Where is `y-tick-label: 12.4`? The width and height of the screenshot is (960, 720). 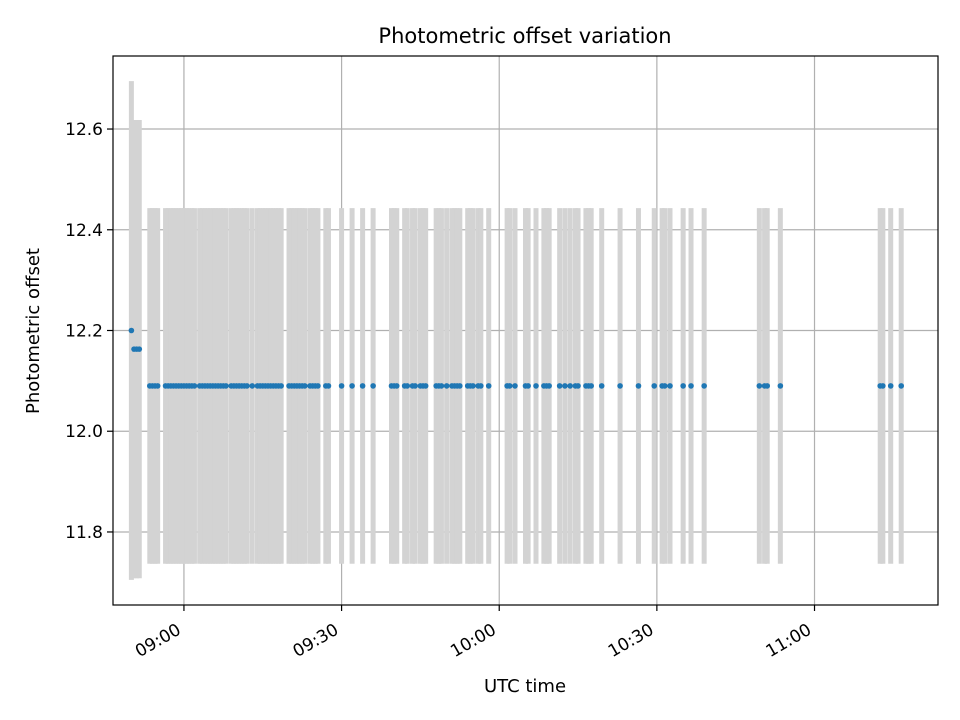
y-tick-label: 12.4 is located at coordinates (84, 231).